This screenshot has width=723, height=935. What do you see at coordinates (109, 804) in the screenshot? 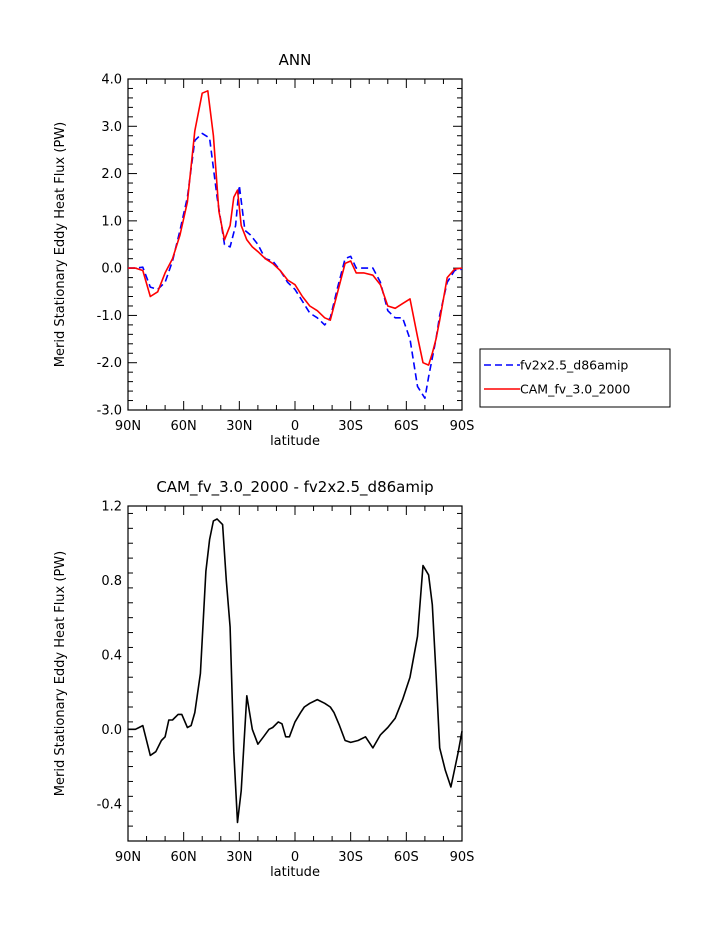
I see `y-tick-label: -0.4` at bounding box center [109, 804].